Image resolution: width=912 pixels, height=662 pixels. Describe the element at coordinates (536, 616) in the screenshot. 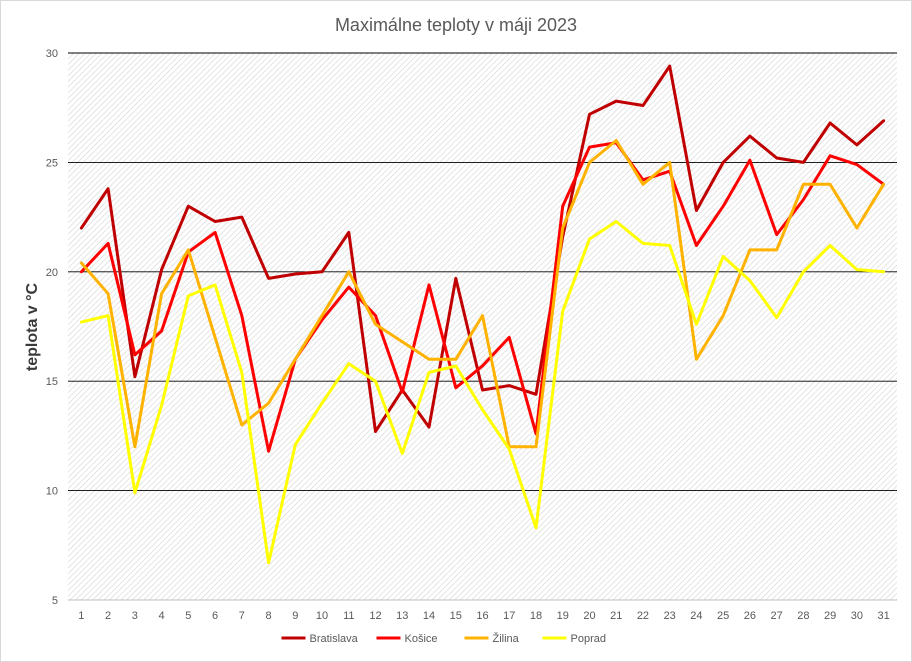

I see `x-tick-label: 18` at that location.